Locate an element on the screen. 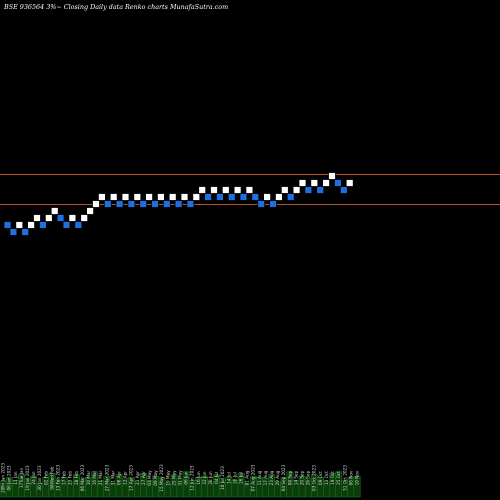 Image resolution: width=500 pixels, height=500 pixels. date-label: 22 Jun is located at coordinates (204, 478).